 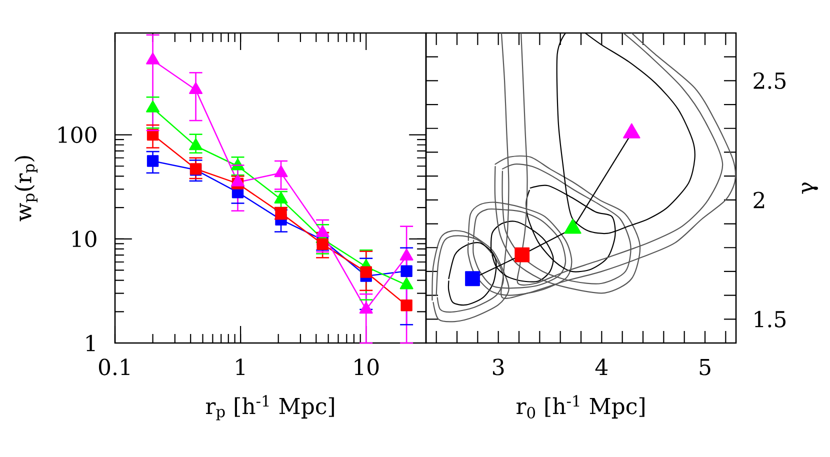 What do you see at coordinates (759, 200) in the screenshot?
I see `y-tick-label: 2` at bounding box center [759, 200].